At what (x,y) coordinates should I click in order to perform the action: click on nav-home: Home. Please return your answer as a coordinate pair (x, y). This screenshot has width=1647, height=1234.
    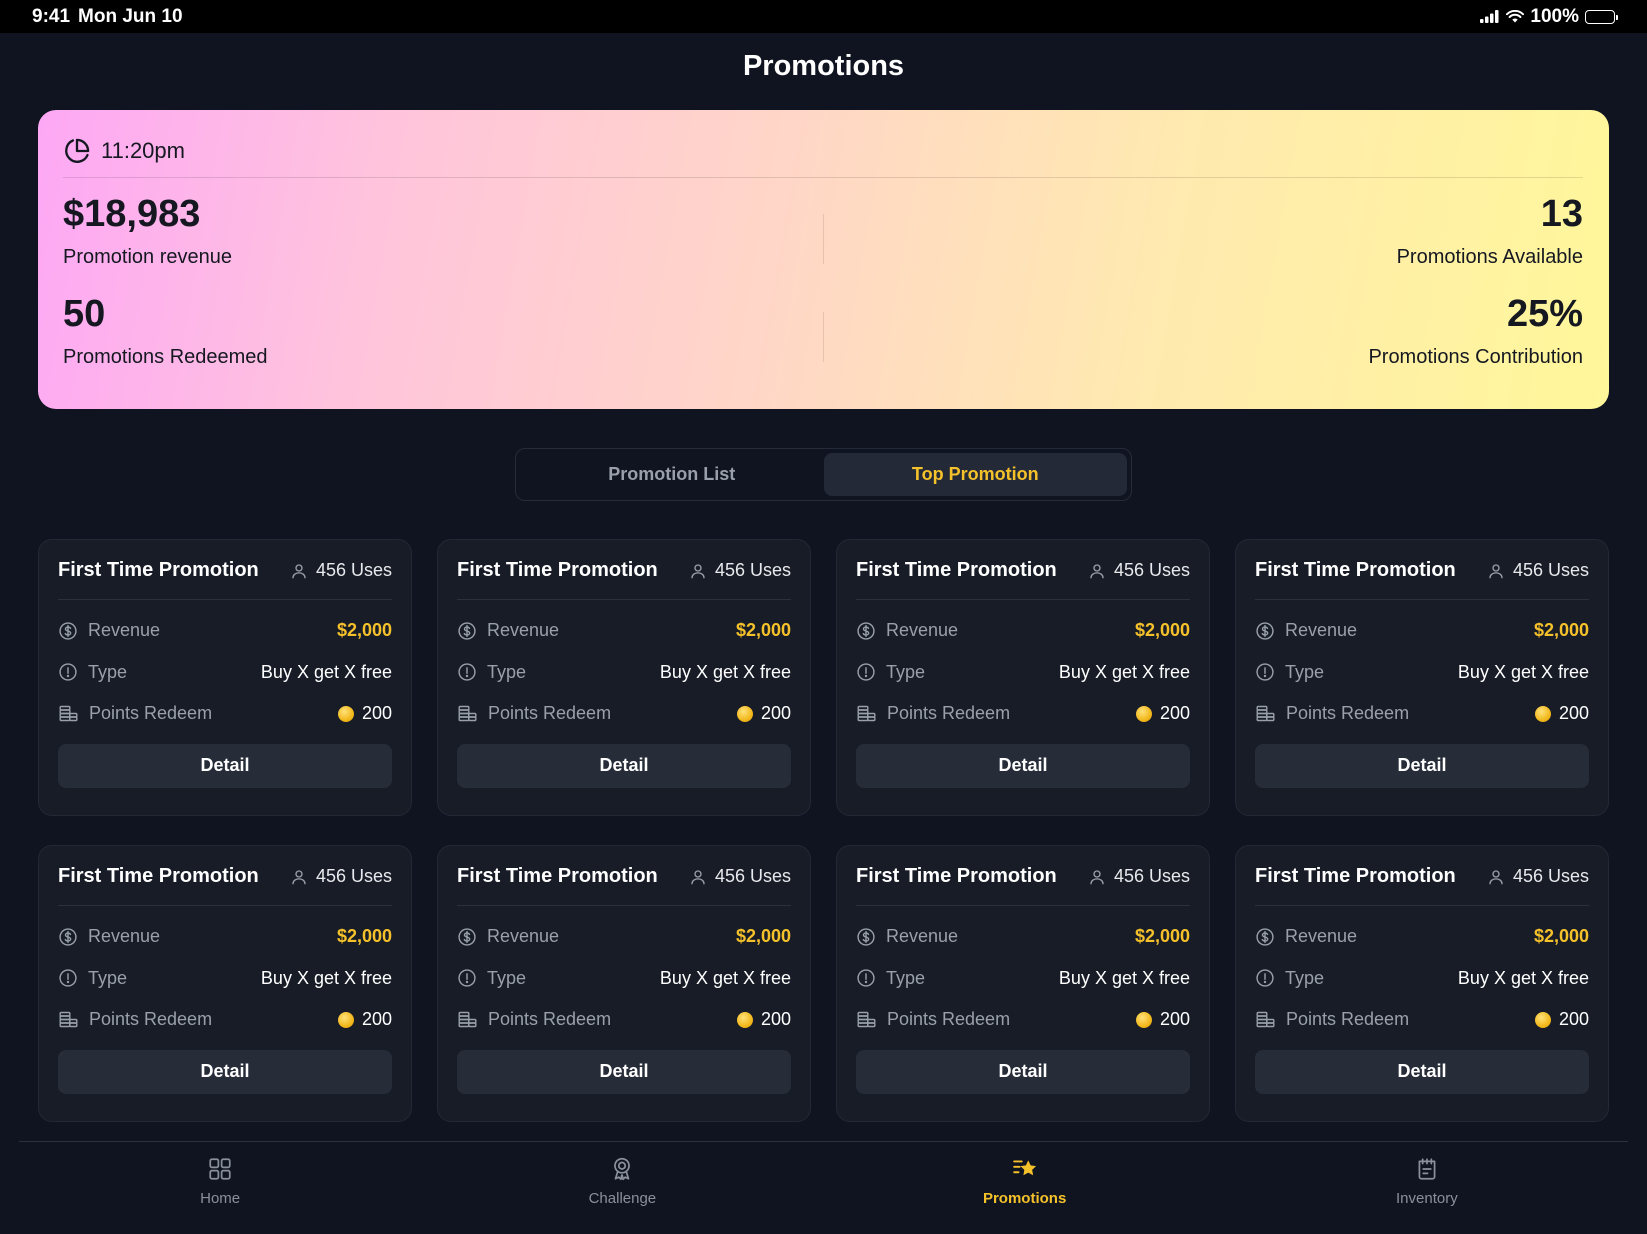
    Looking at the image, I should click on (220, 1188).